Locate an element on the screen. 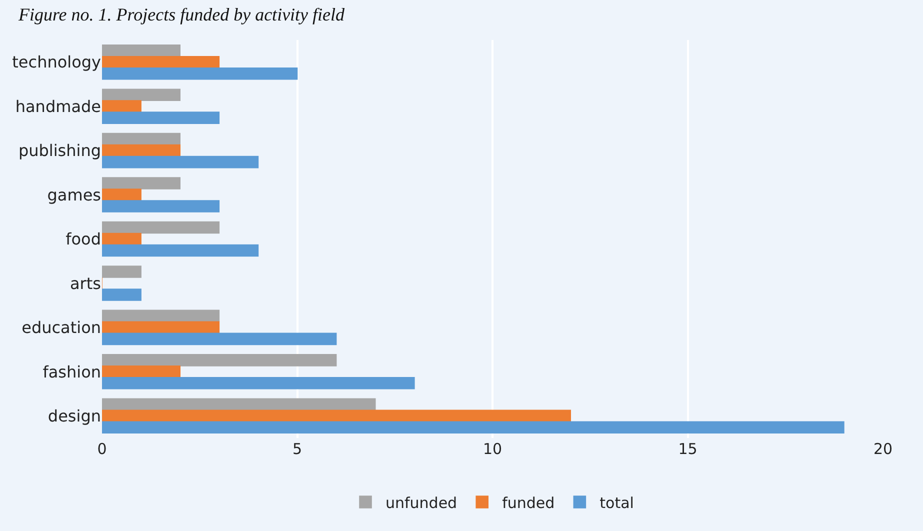 The height and width of the screenshot is (531, 923). x-tick-label: 10 is located at coordinates (492, 449).